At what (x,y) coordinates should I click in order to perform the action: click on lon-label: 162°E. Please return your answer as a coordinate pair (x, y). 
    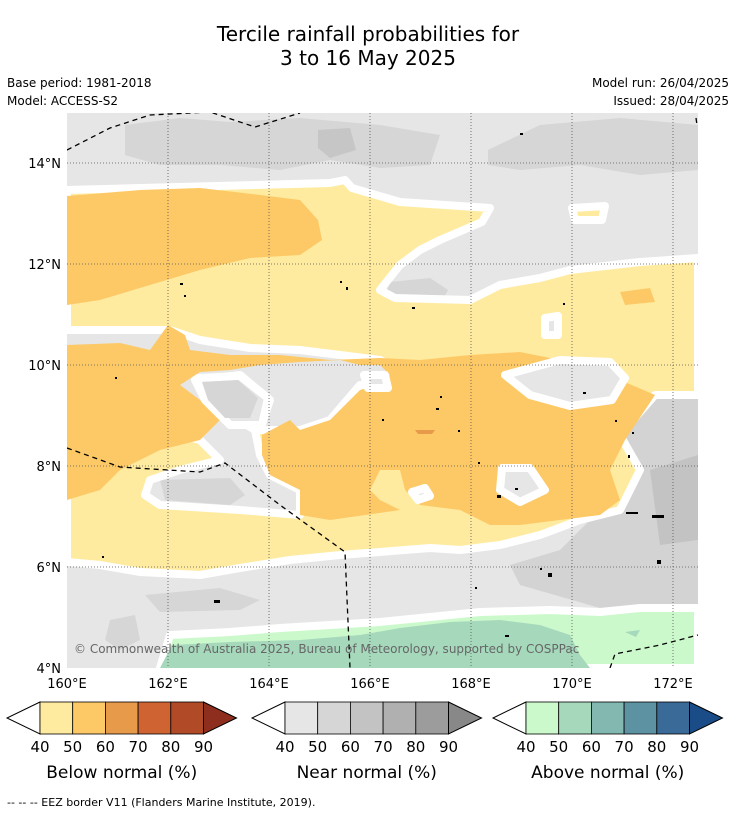
    Looking at the image, I should click on (168, 684).